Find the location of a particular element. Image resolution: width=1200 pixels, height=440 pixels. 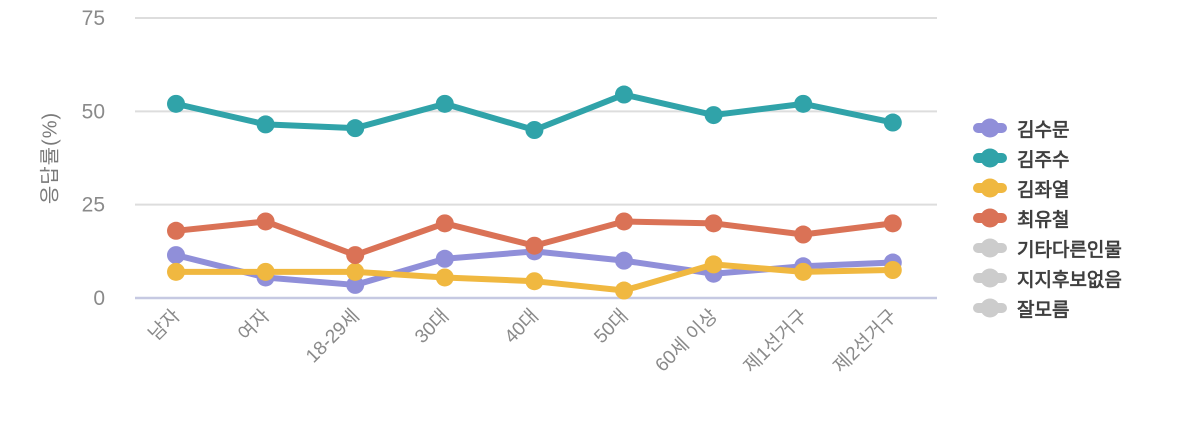

y-axis-title: 응답률(%) is located at coordinates (50, 158).